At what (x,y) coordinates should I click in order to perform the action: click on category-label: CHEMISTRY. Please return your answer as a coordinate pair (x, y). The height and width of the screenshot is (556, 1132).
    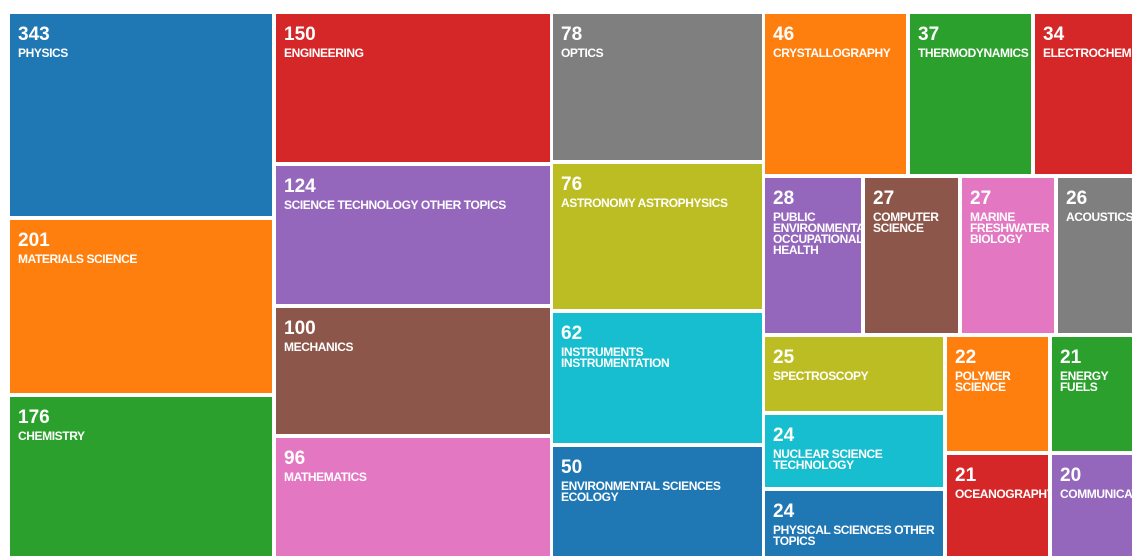
    Looking at the image, I should click on (51, 436).